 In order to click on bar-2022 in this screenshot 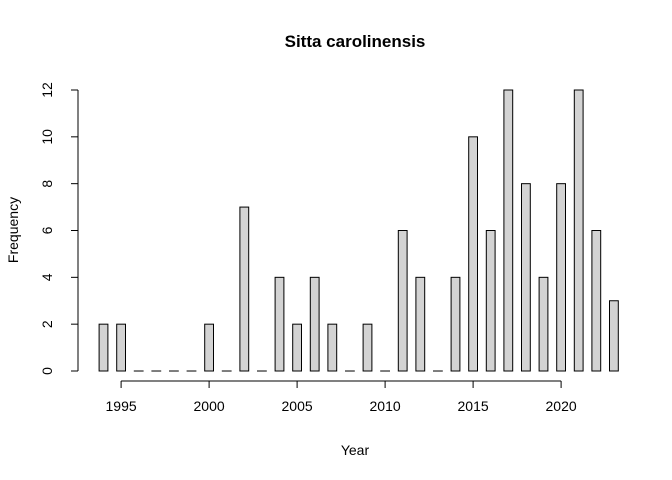, I will do `click(596, 301)`.